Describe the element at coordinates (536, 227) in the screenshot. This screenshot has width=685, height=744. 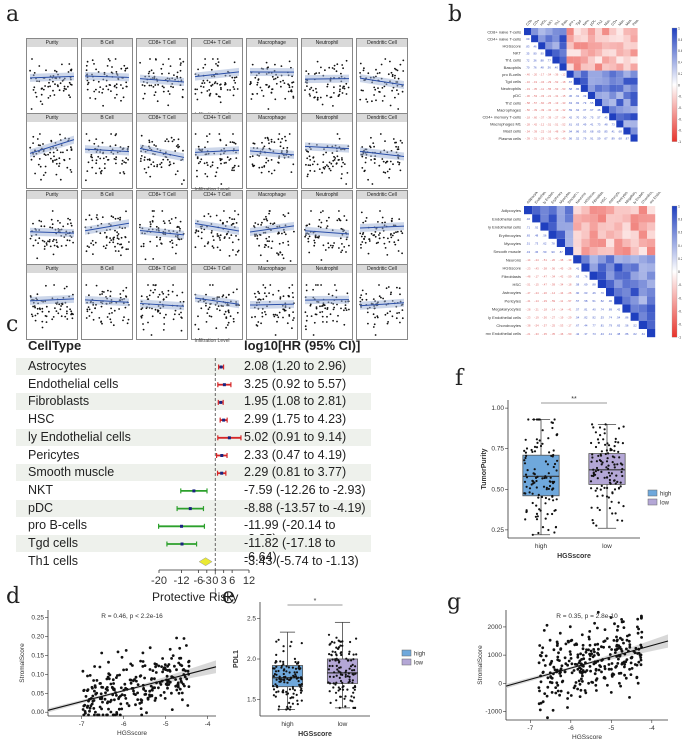
I see `heatmap-coef: .92` at that location.